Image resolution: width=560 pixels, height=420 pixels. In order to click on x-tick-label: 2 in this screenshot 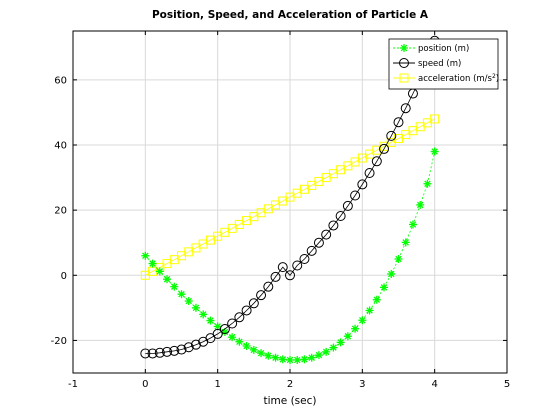, I will do `click(290, 384)`.